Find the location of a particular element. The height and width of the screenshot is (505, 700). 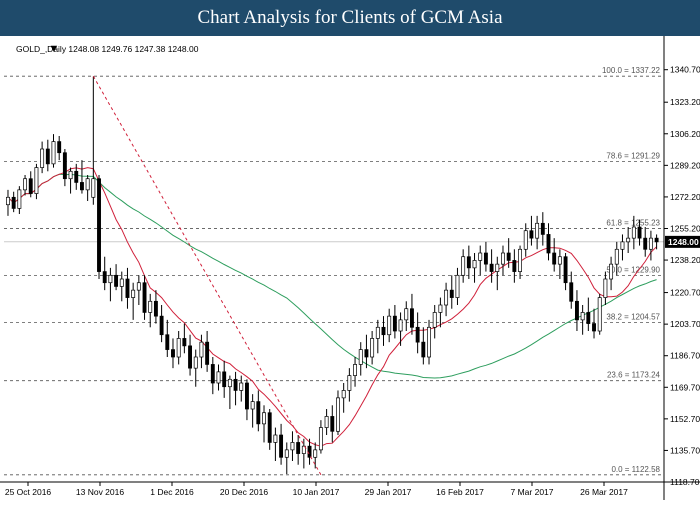

chart-header-title: Chart Analysis for Clients of GCM Asia is located at coordinates (350, 18).